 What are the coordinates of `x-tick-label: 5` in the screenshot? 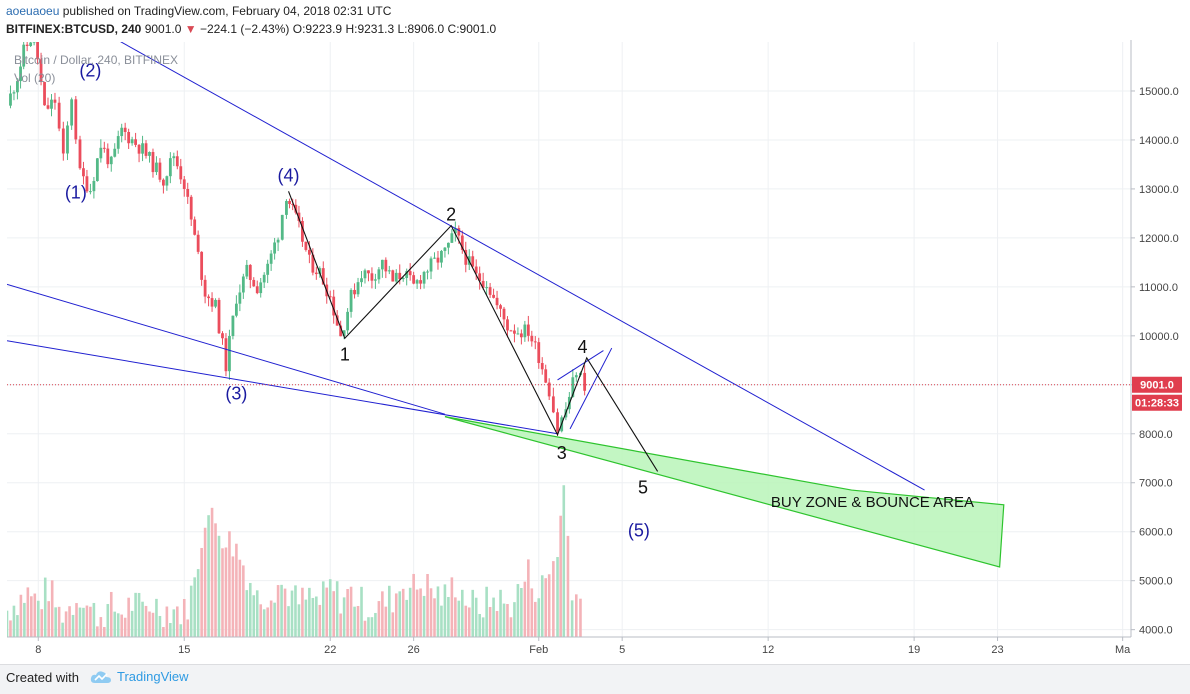 It's located at (622, 650).